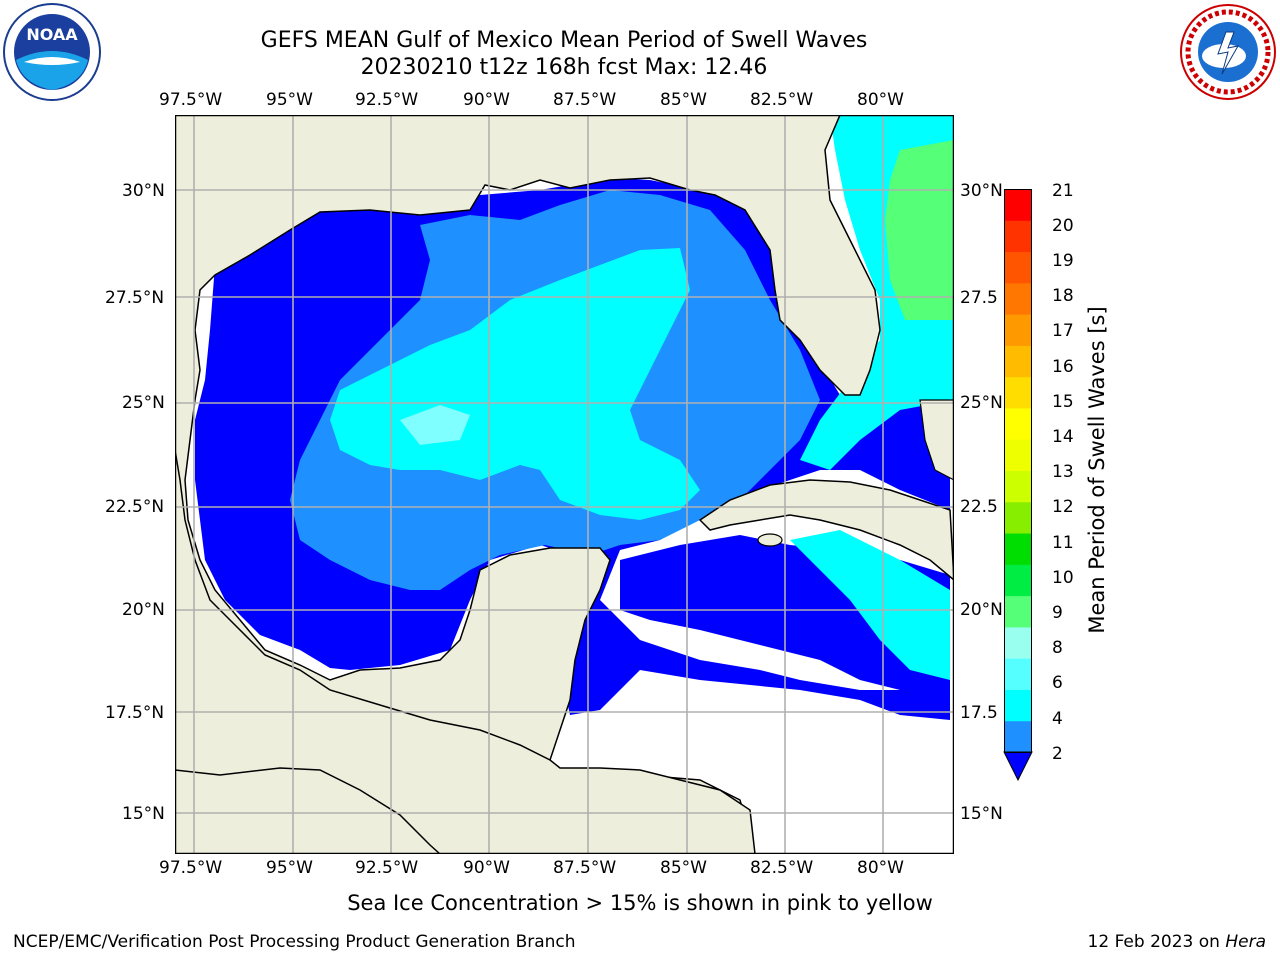 The height and width of the screenshot is (960, 1280). Describe the element at coordinates (1057, 648) in the screenshot. I see `colorbar-tick: 8` at that location.